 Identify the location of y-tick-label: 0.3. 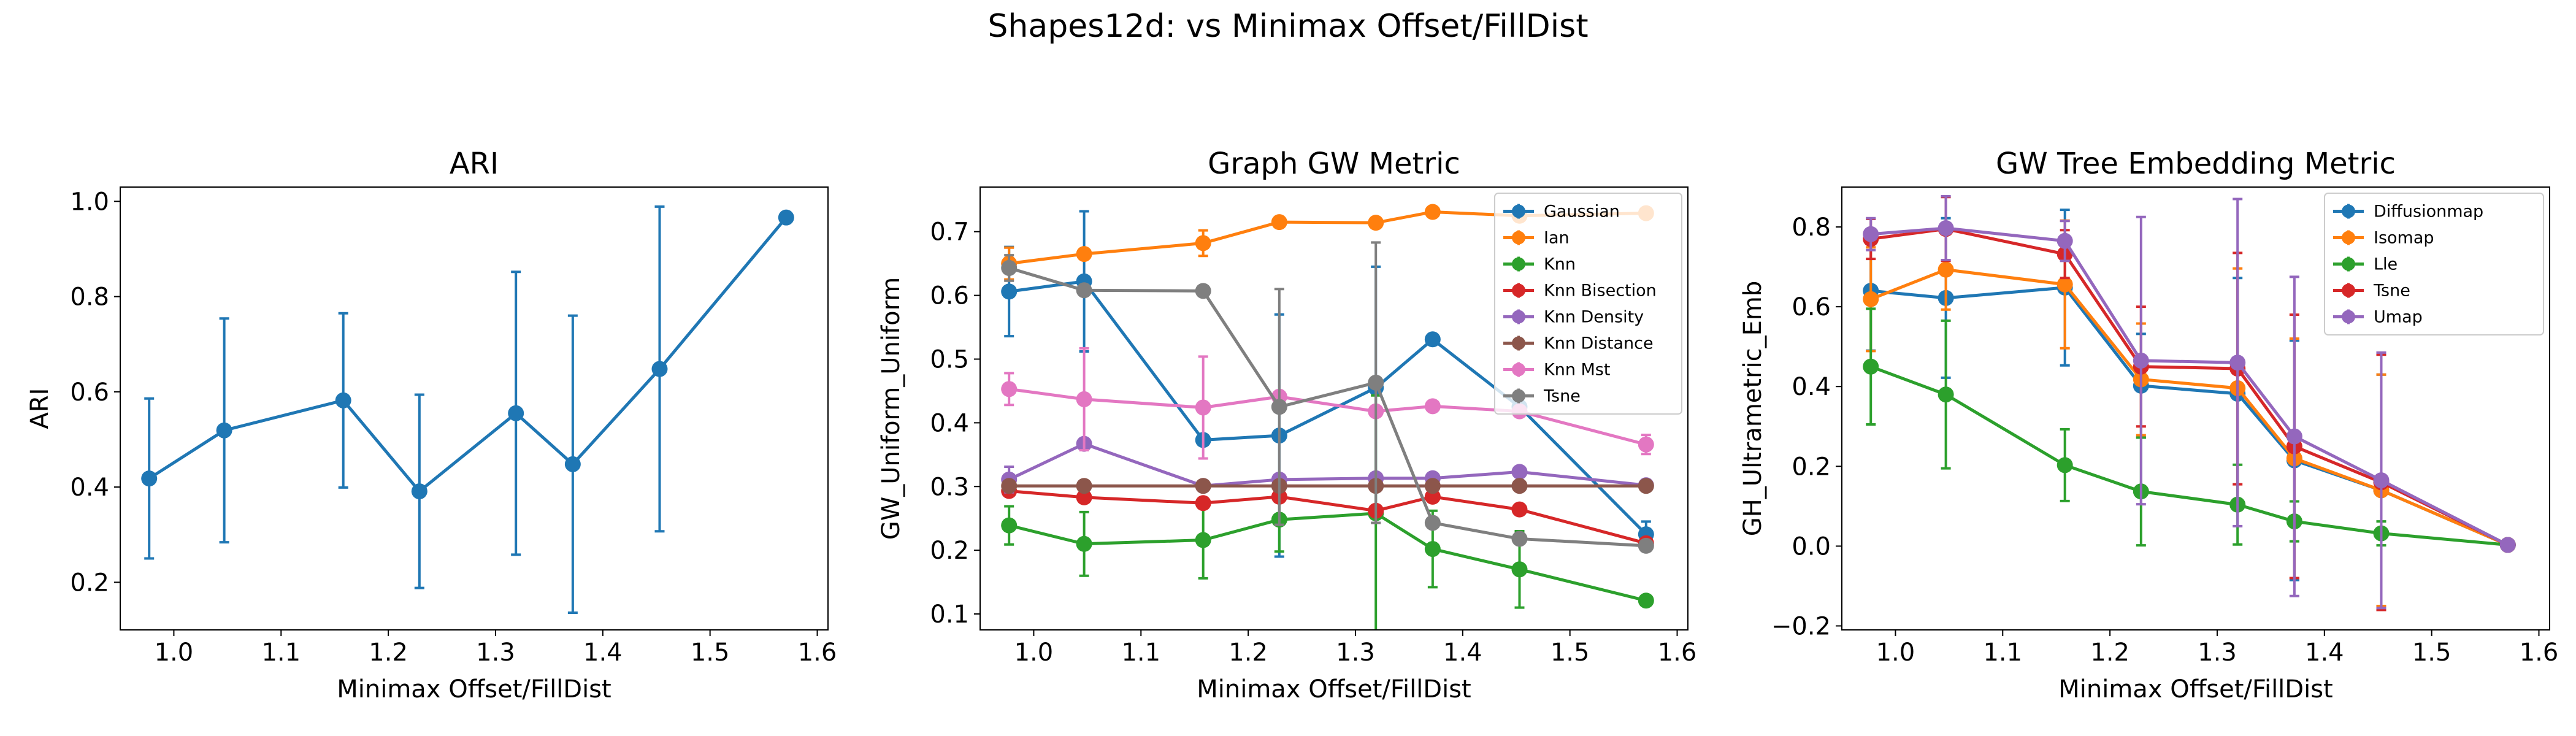
(949, 487).